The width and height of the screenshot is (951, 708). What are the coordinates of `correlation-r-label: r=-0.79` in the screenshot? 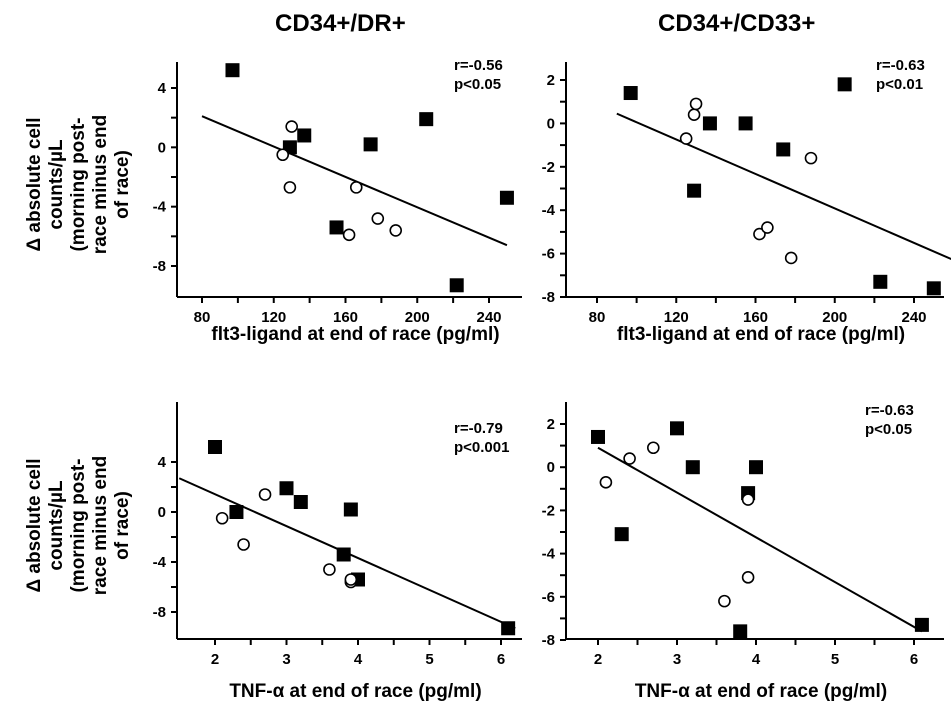 It's located at (478, 428).